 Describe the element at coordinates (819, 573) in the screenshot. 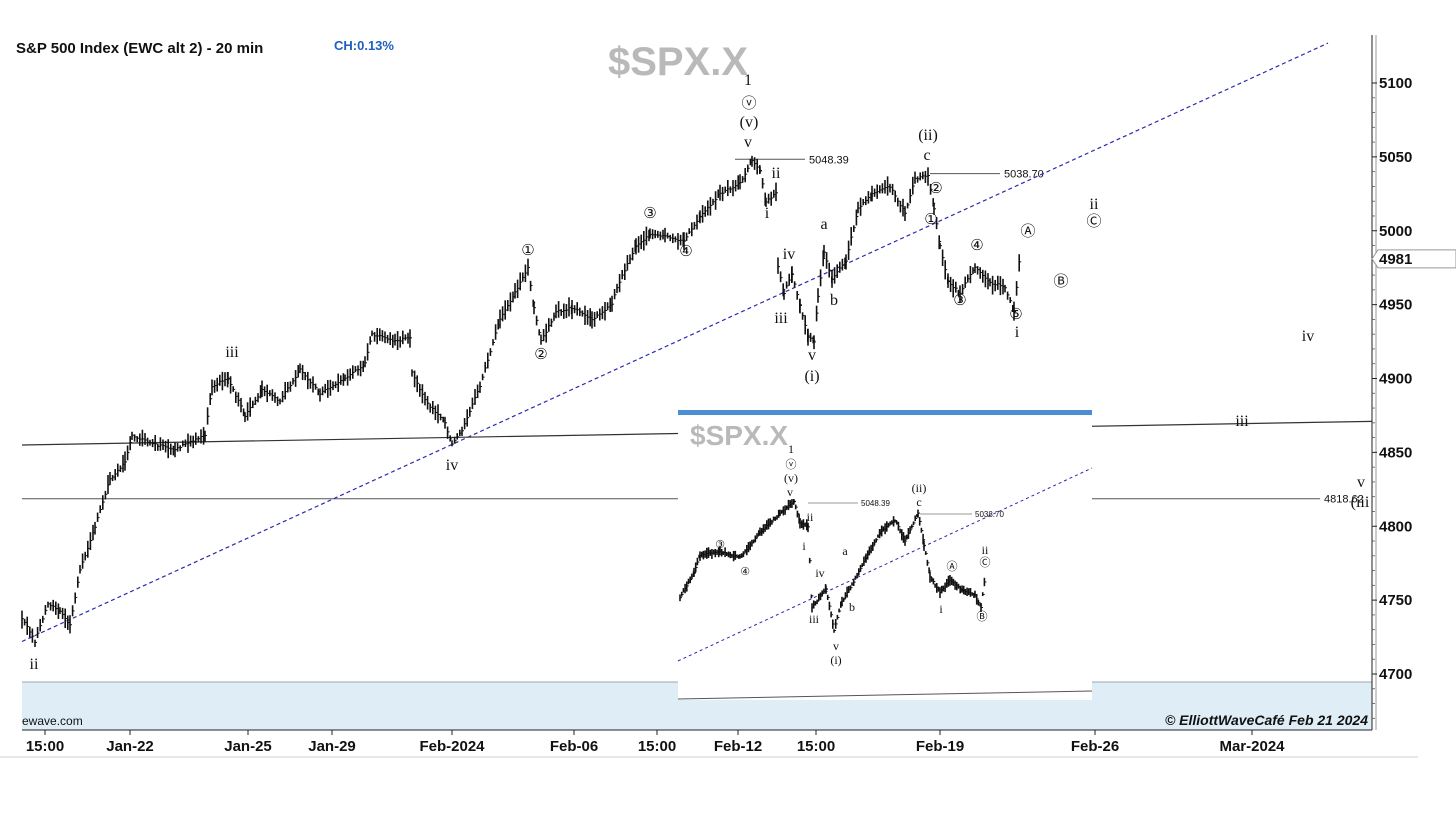

I see `inset-wave-label-8: iv` at that location.